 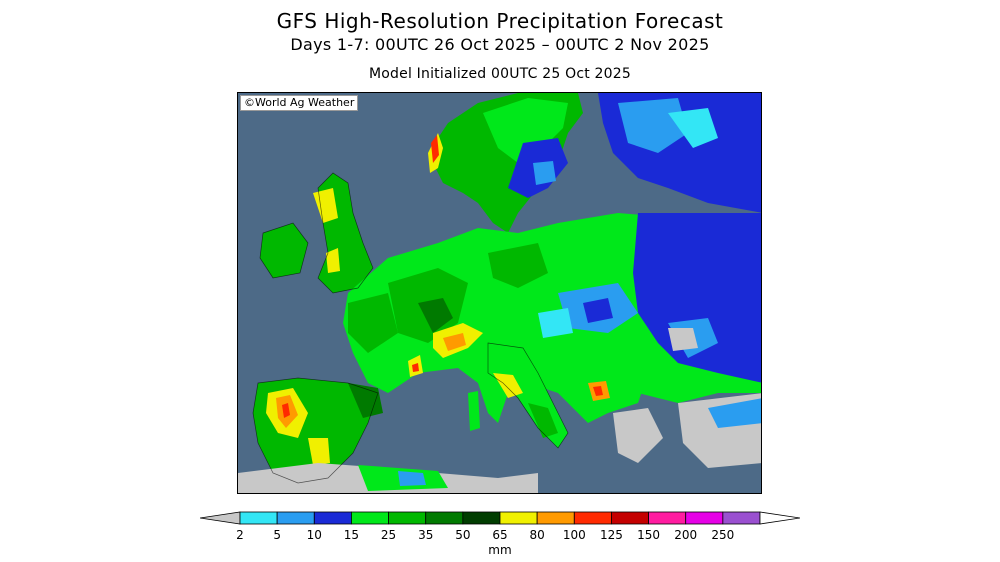 What do you see at coordinates (608, 380) in the screenshot?
I see `balkans-land` at bounding box center [608, 380].